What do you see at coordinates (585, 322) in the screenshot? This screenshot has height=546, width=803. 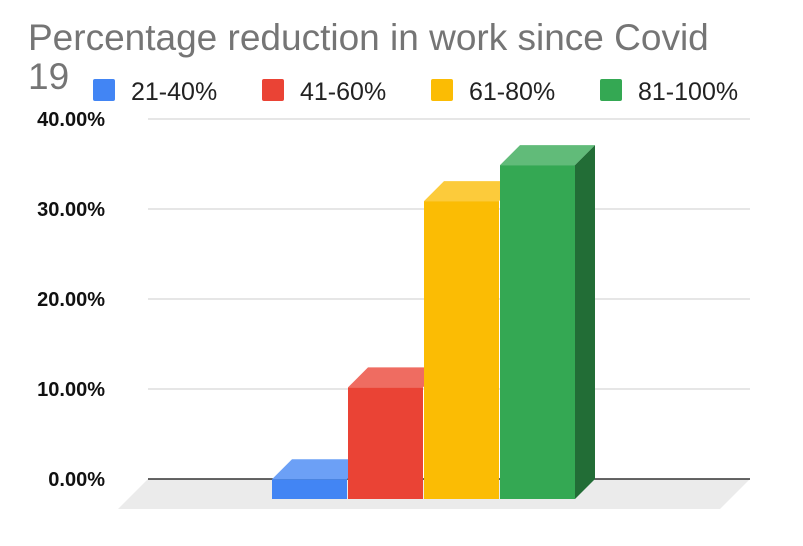 I see `bar-side` at bounding box center [585, 322].